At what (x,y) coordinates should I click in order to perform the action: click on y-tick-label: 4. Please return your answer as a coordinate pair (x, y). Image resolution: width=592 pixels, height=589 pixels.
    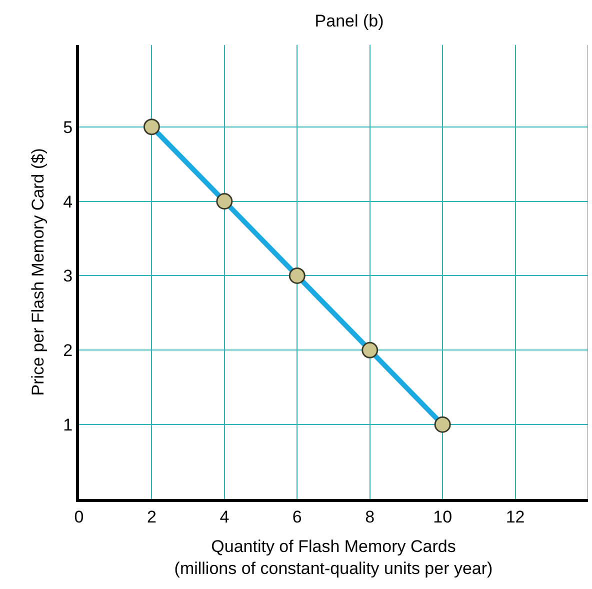
    Looking at the image, I should click on (68, 202).